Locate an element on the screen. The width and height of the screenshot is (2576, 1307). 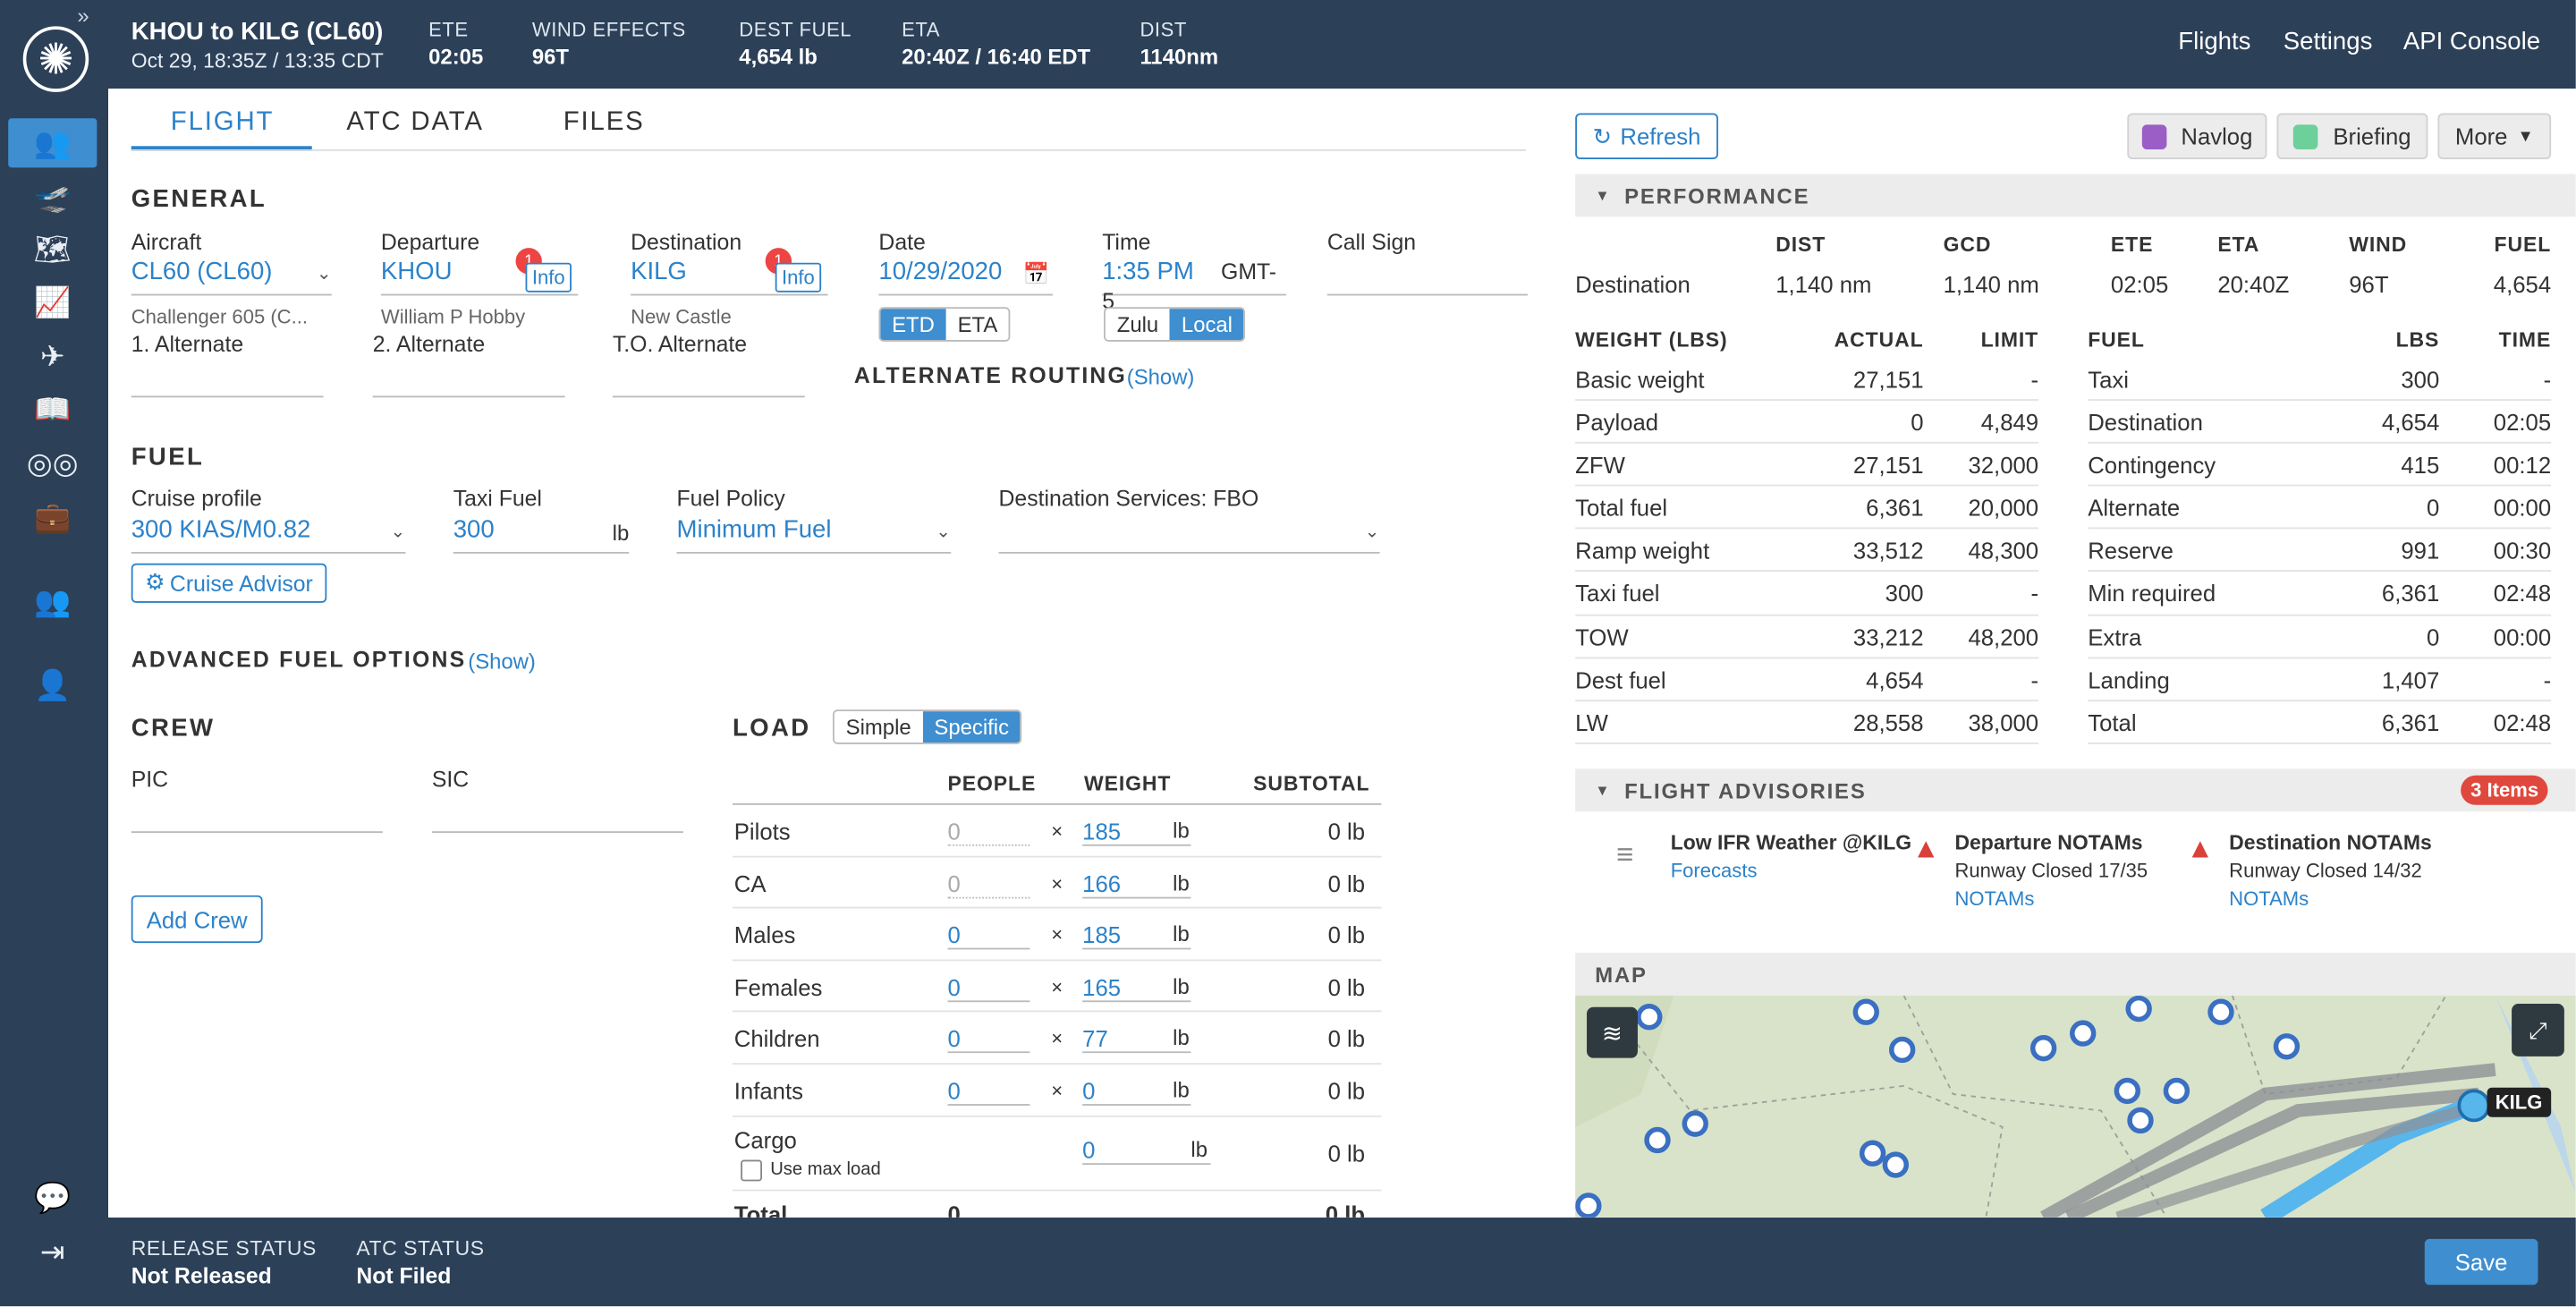
fuel-row: Destination 4,654 02:05 is located at coordinates (2319, 422).